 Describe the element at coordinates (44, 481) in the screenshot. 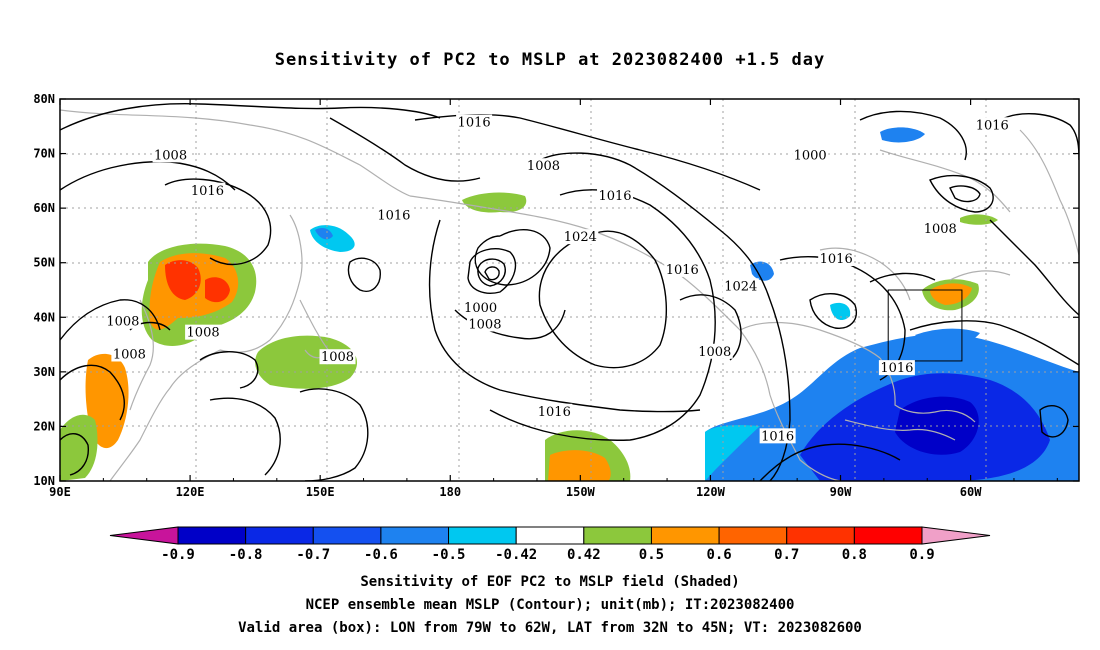

I see `lat-tick-label: 10N` at that location.